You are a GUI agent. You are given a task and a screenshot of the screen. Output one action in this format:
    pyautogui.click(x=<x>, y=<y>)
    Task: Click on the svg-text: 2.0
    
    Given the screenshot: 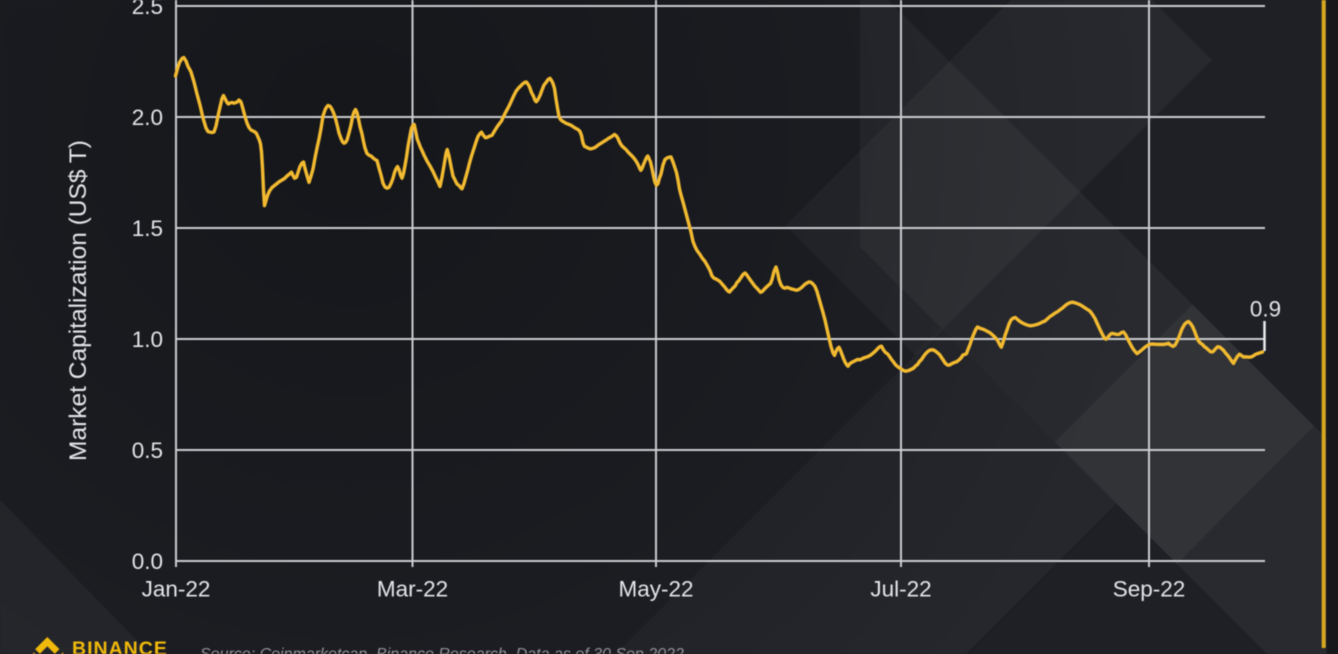 What is the action you would take?
    pyautogui.click(x=147, y=117)
    